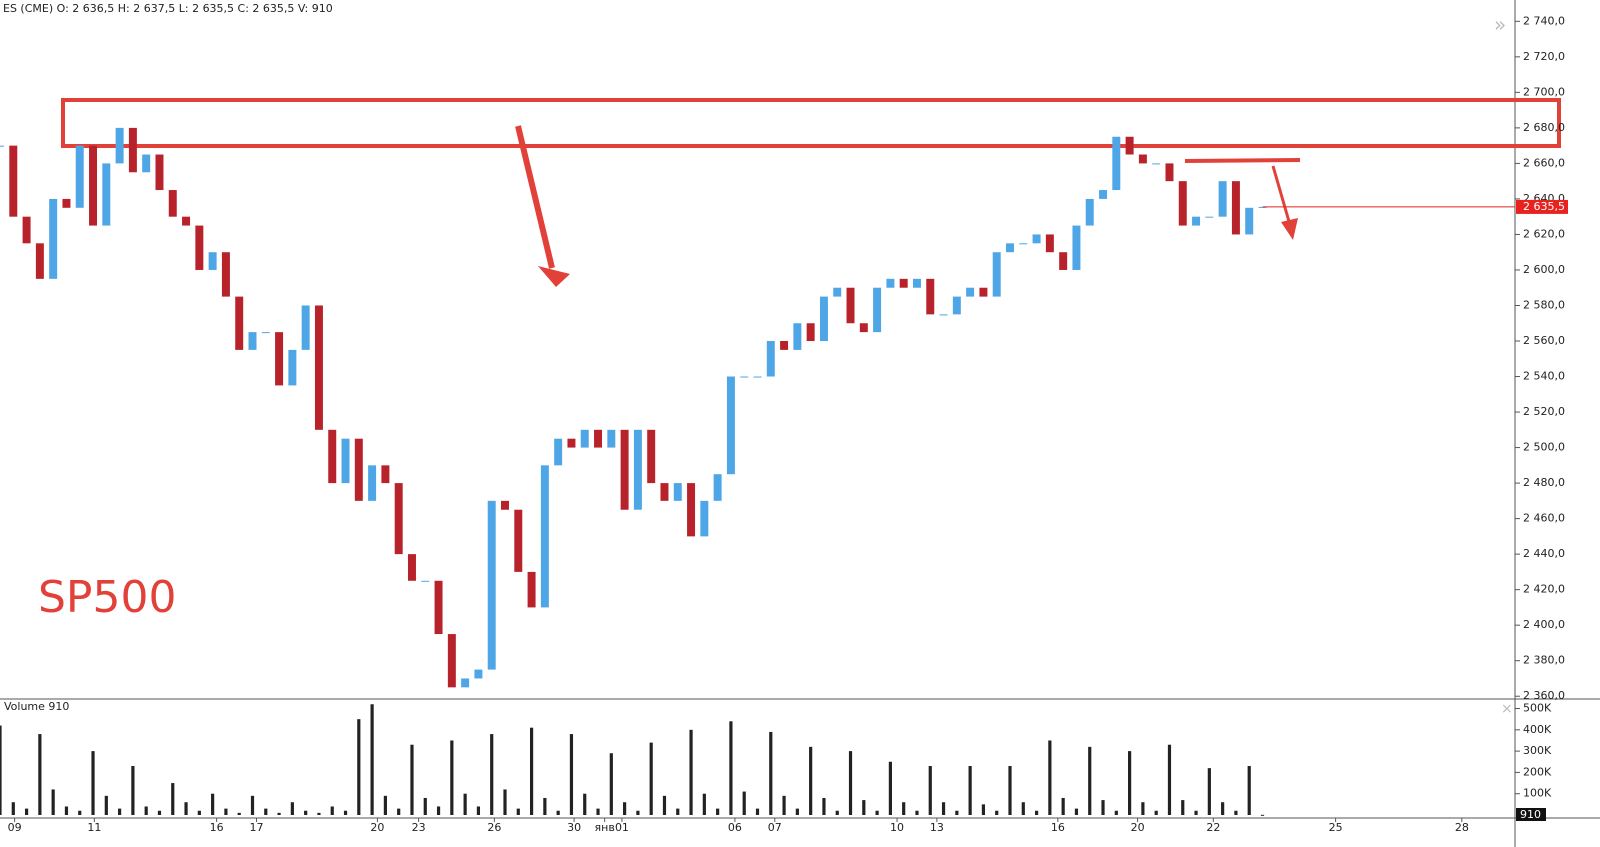  What do you see at coordinates (1542, 206) in the screenshot?
I see `last-price-box` at bounding box center [1542, 206].